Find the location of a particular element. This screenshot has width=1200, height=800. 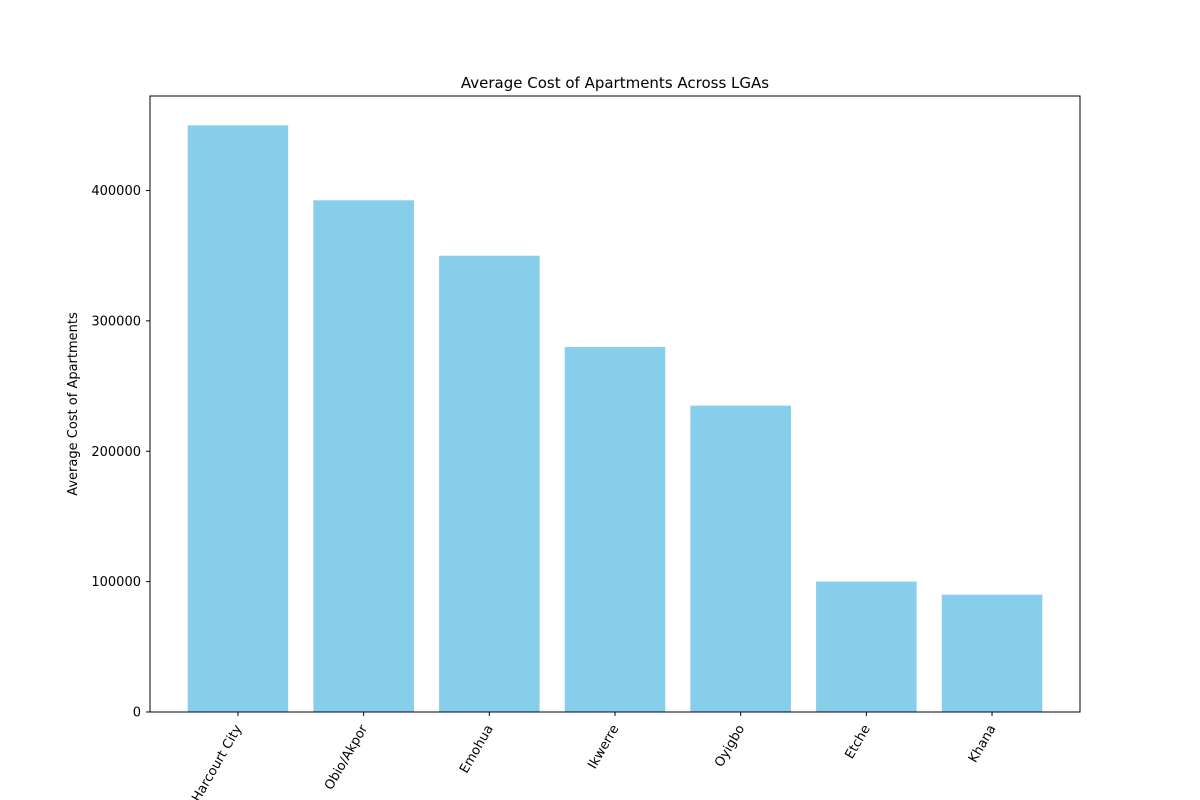

x-tick-label: Obio/Akpor is located at coordinates (347, 757).